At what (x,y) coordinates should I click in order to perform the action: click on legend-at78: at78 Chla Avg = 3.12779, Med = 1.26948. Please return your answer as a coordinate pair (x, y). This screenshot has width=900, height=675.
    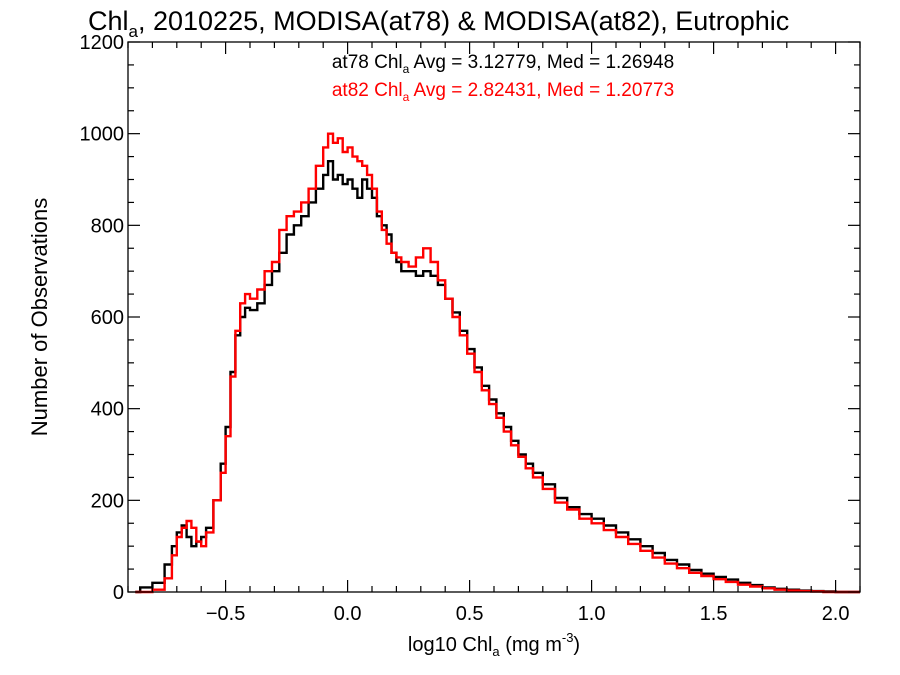
    Looking at the image, I should click on (503, 64).